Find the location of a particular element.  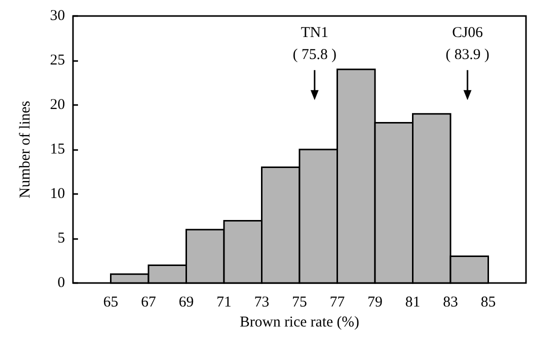

x-tick-label: 71 is located at coordinates (224, 302).